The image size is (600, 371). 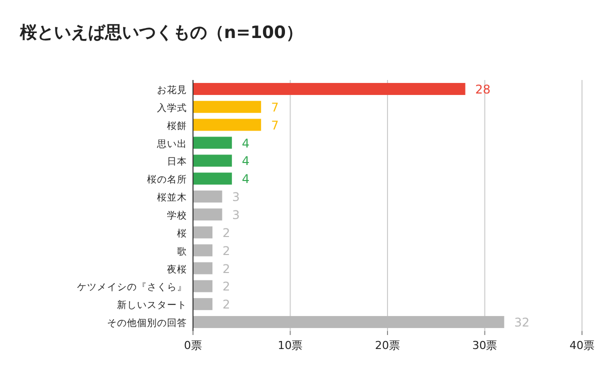 I want to click on data-label: 32, so click(x=522, y=323).